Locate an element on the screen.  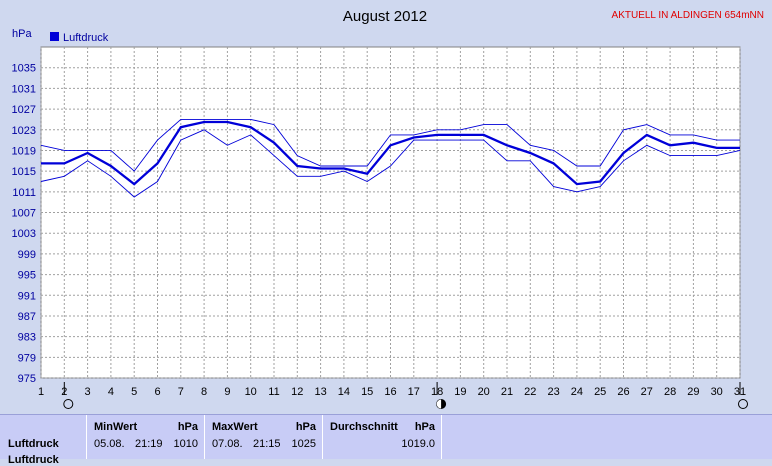
x-tick-label: 27 is located at coordinates (647, 392).